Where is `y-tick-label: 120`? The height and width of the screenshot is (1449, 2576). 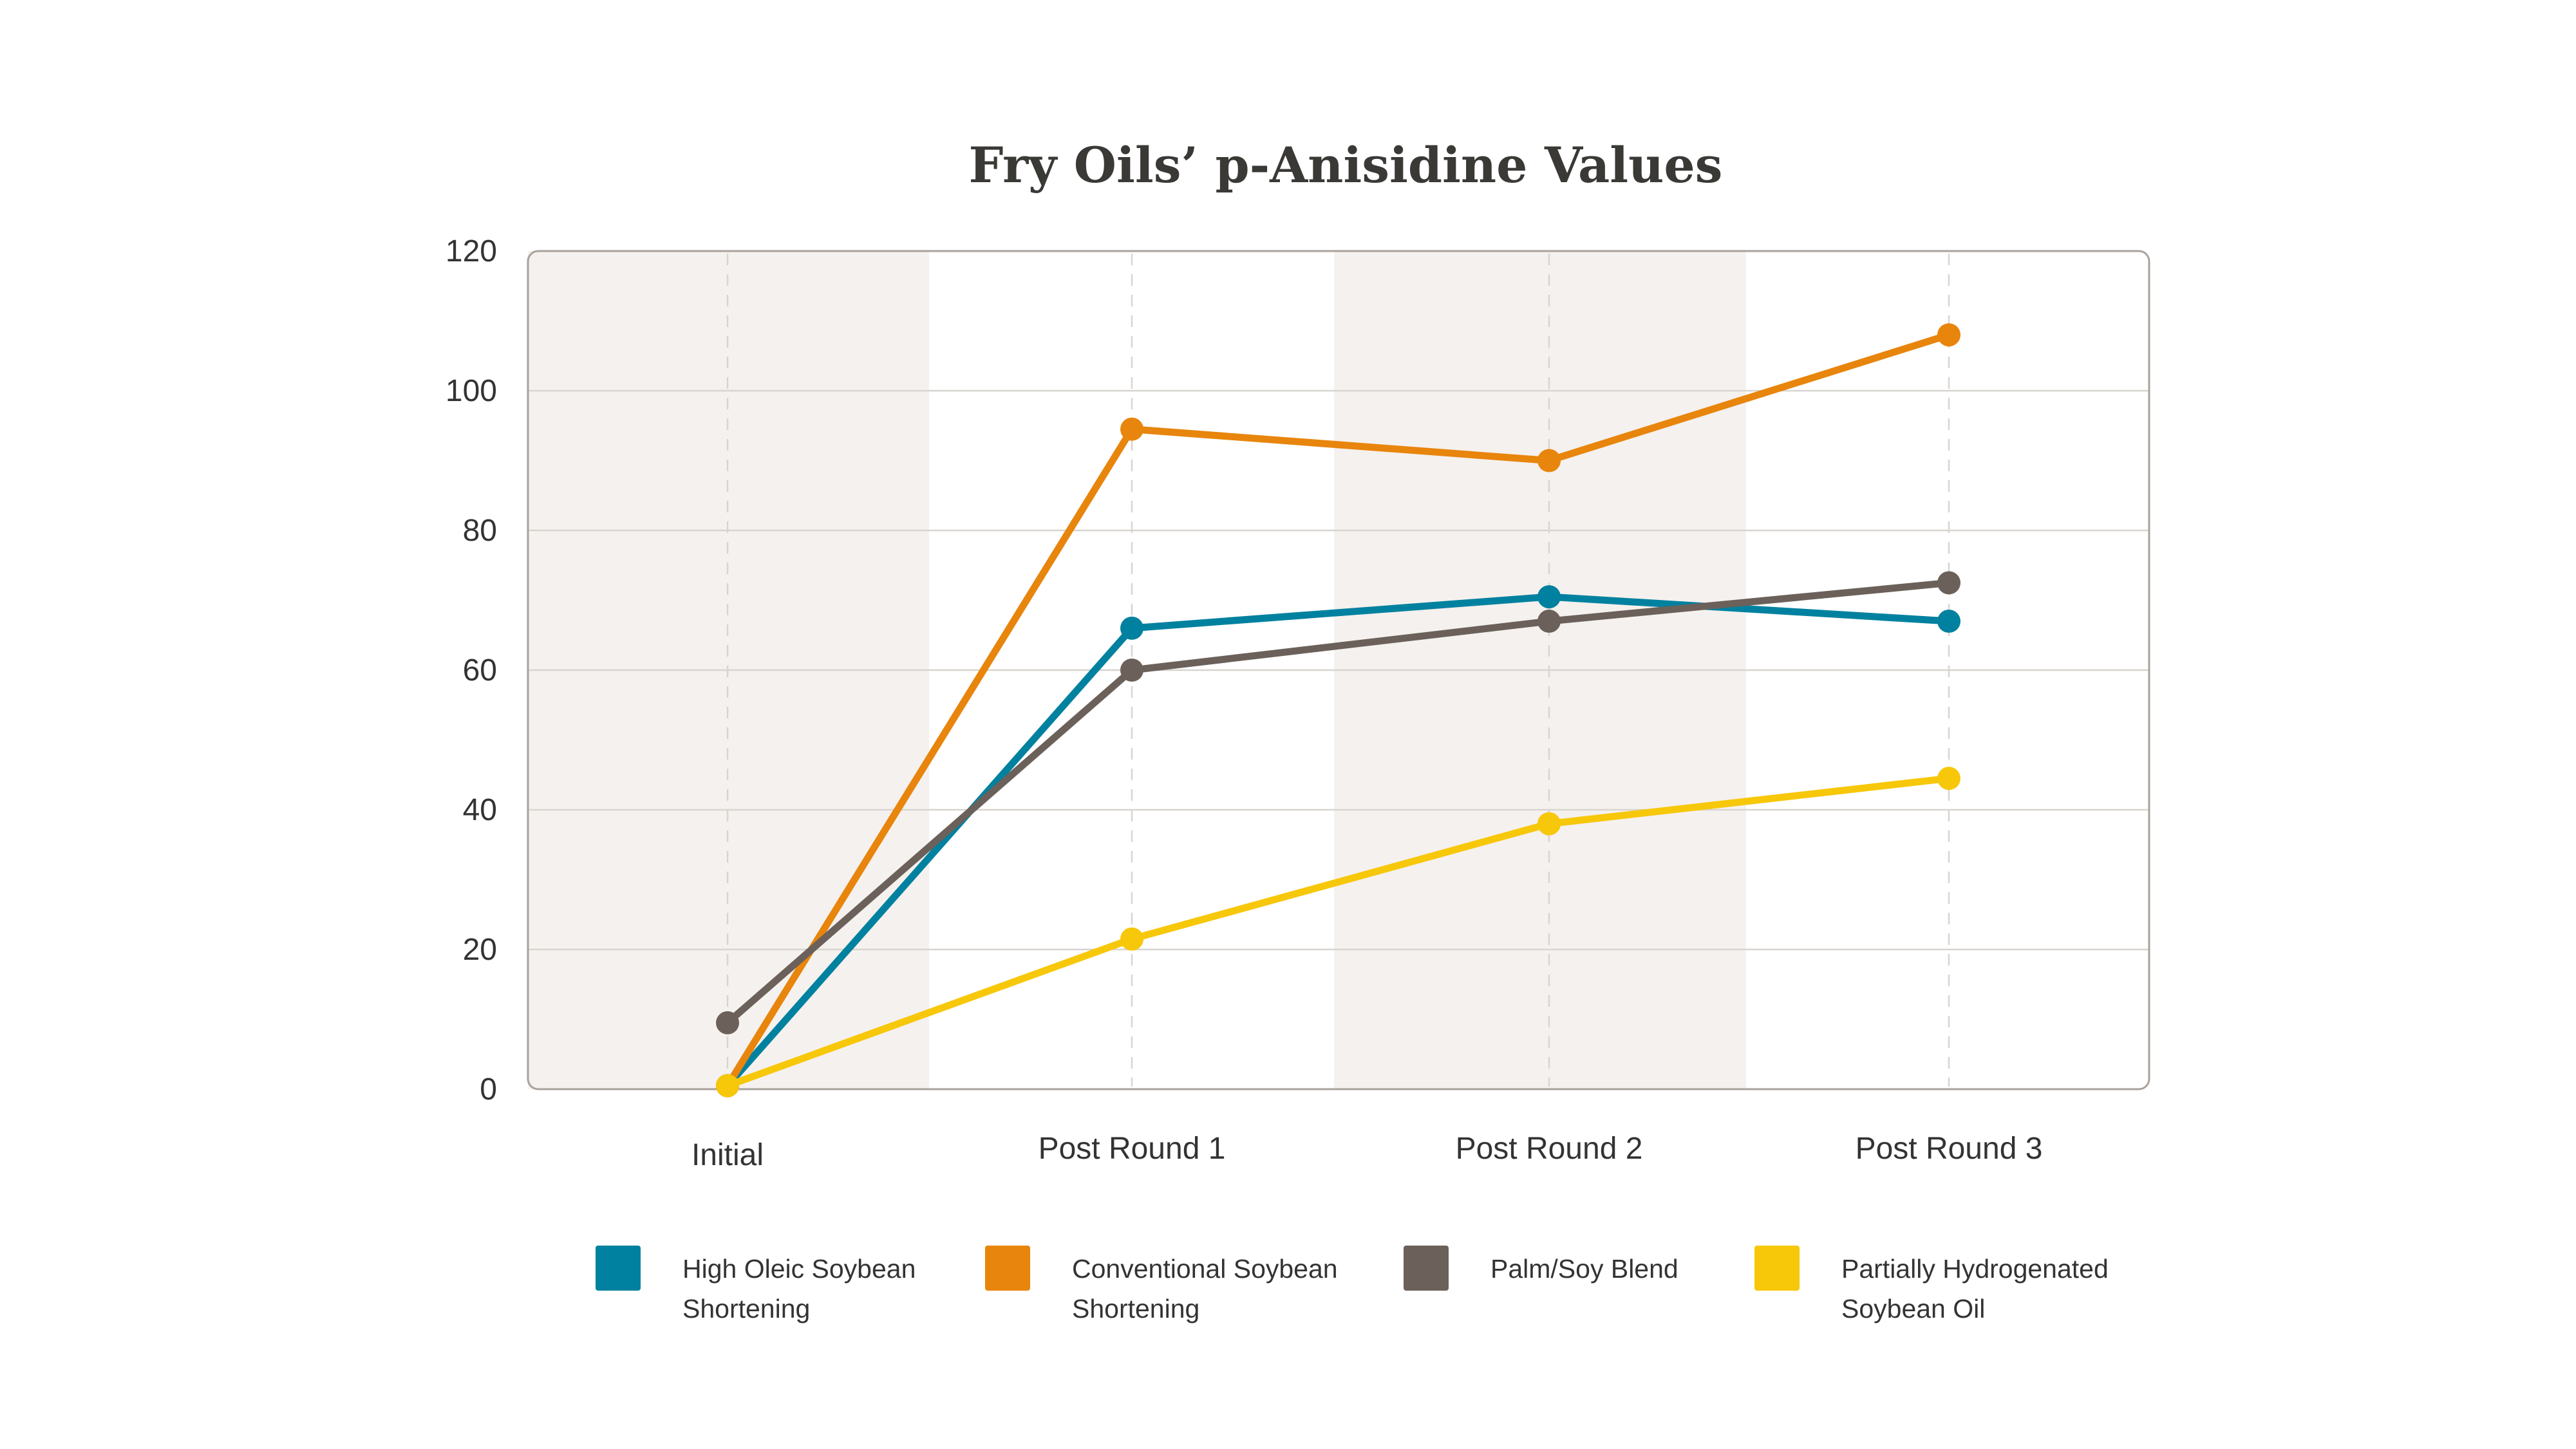 y-tick-label: 120 is located at coordinates (471, 251).